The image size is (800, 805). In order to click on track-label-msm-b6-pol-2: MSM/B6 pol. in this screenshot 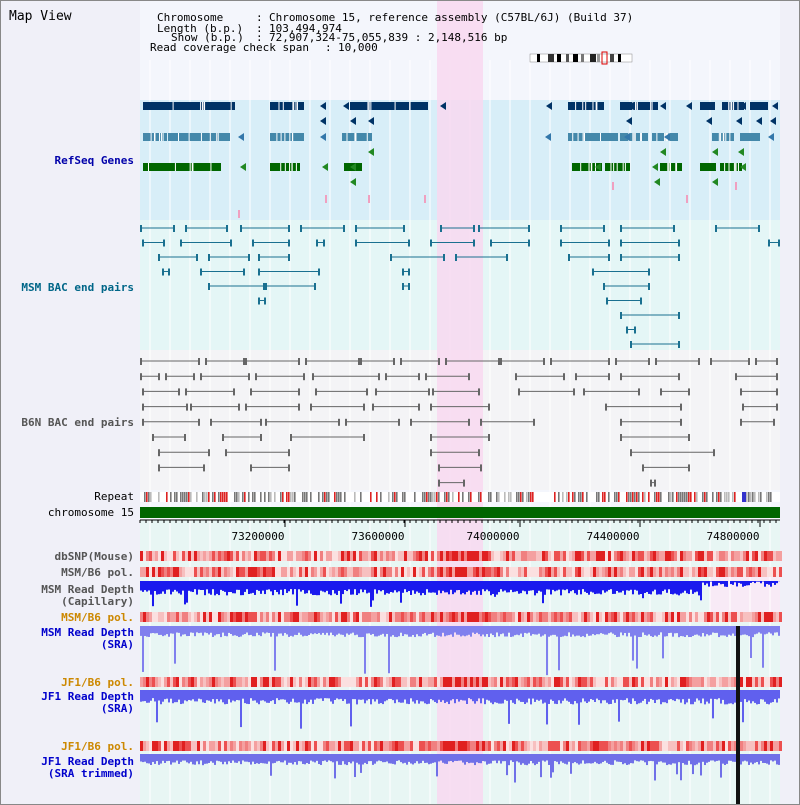, I will do `click(97, 617)`.